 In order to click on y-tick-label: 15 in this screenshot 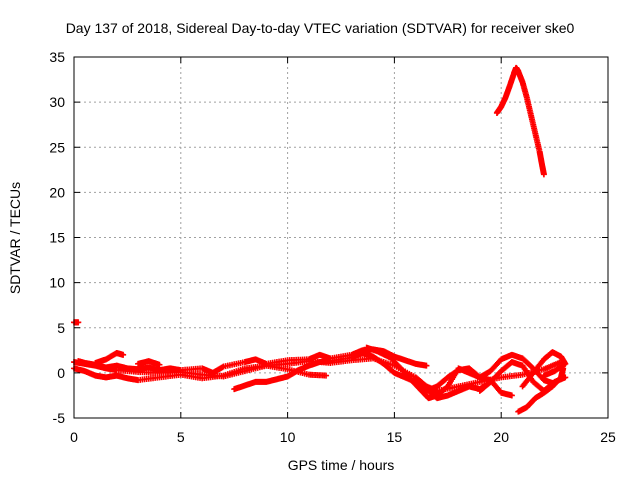, I will do `click(57, 238)`.